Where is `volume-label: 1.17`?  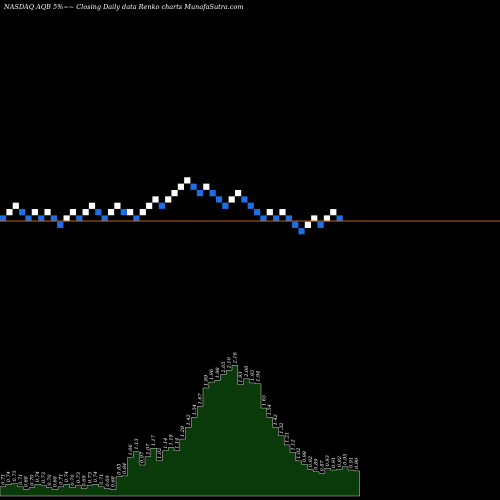 volume-label: 1.17 is located at coordinates (154, 440).